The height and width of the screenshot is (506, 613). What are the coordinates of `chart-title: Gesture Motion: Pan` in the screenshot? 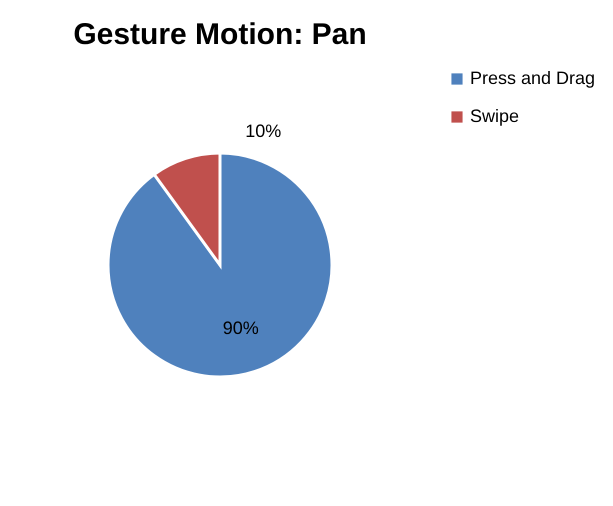 It's located at (220, 34).